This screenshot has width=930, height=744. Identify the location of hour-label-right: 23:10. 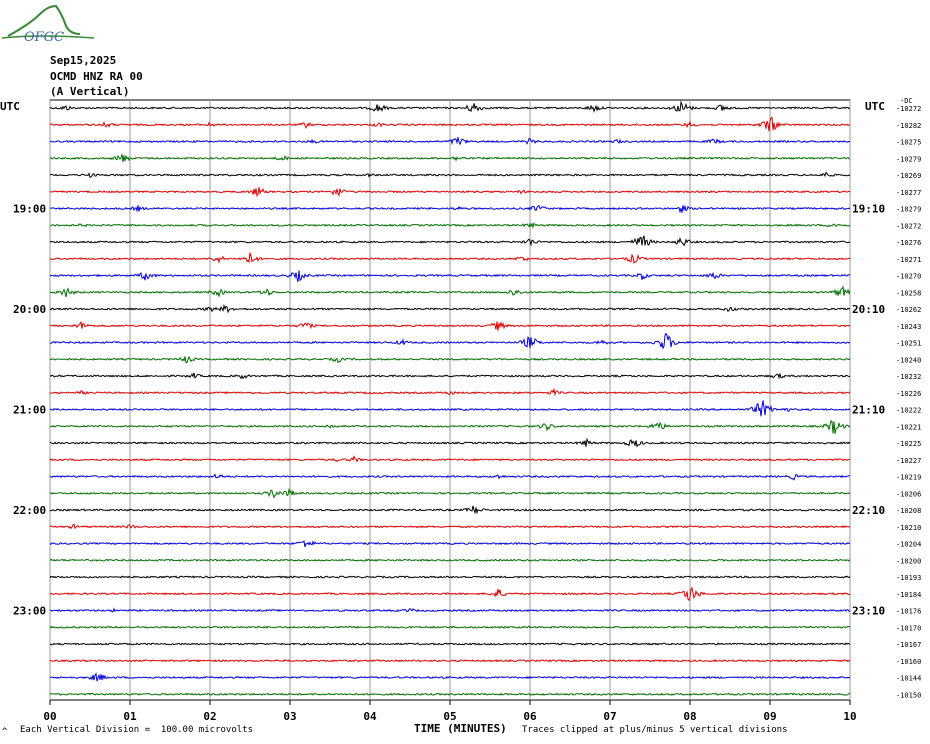
(868, 611).